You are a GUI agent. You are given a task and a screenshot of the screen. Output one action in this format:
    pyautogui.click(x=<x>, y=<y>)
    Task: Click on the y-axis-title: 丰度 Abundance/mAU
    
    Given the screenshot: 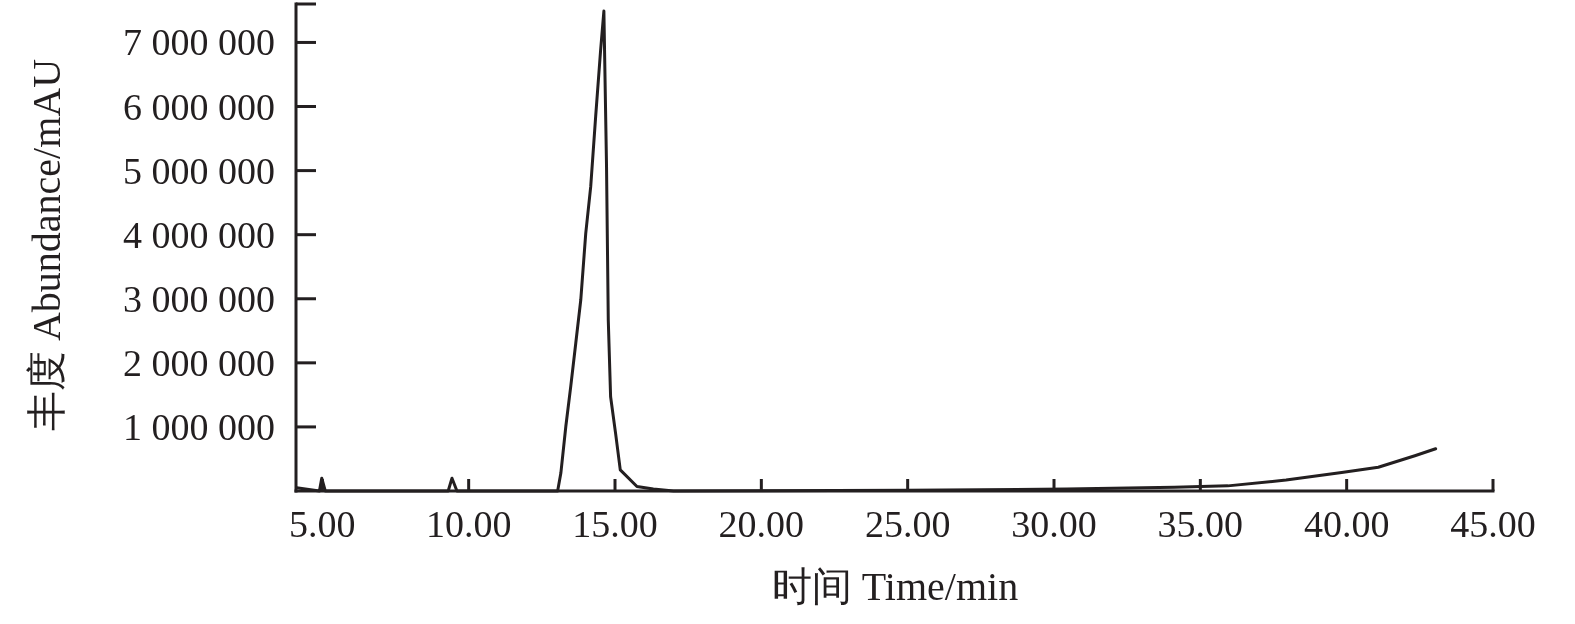 What is the action you would take?
    pyautogui.click(x=46, y=245)
    